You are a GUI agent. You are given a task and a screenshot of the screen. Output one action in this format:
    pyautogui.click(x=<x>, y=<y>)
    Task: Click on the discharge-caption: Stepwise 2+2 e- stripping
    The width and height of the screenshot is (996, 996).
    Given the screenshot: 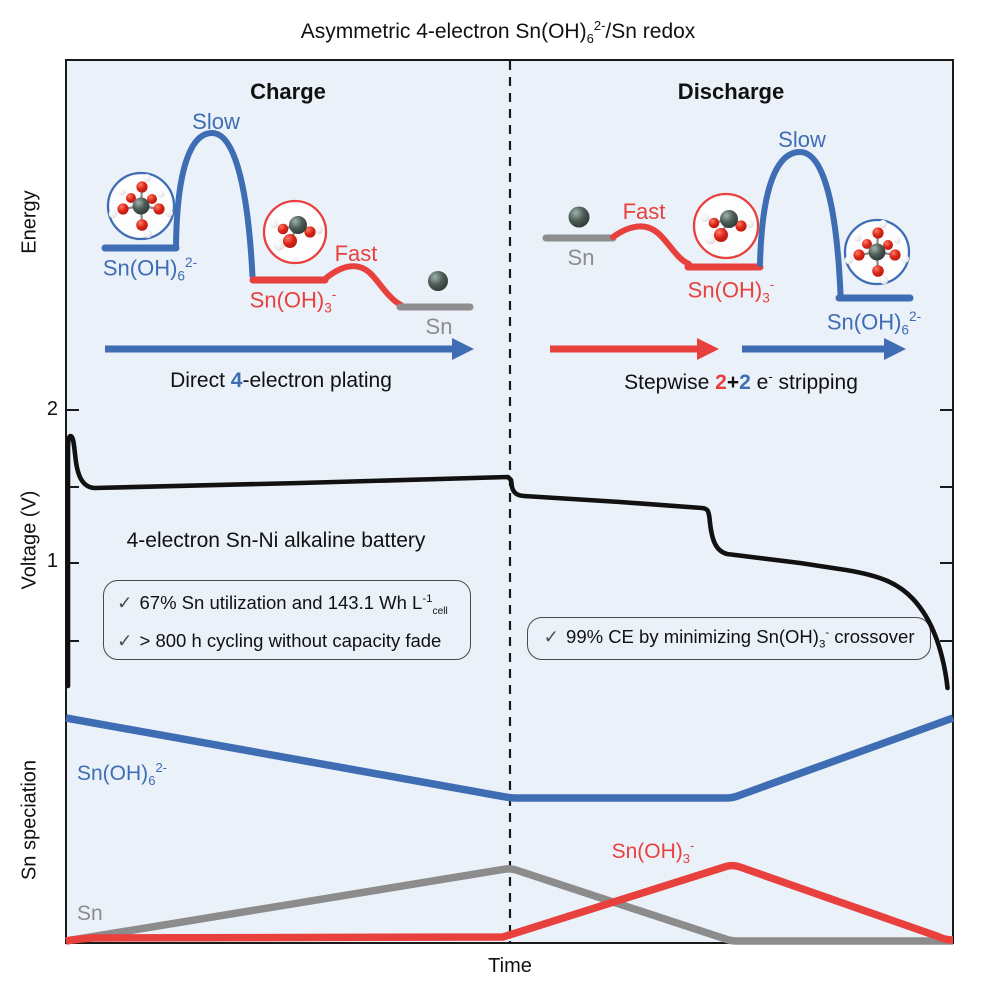 What is the action you would take?
    pyautogui.click(x=741, y=381)
    